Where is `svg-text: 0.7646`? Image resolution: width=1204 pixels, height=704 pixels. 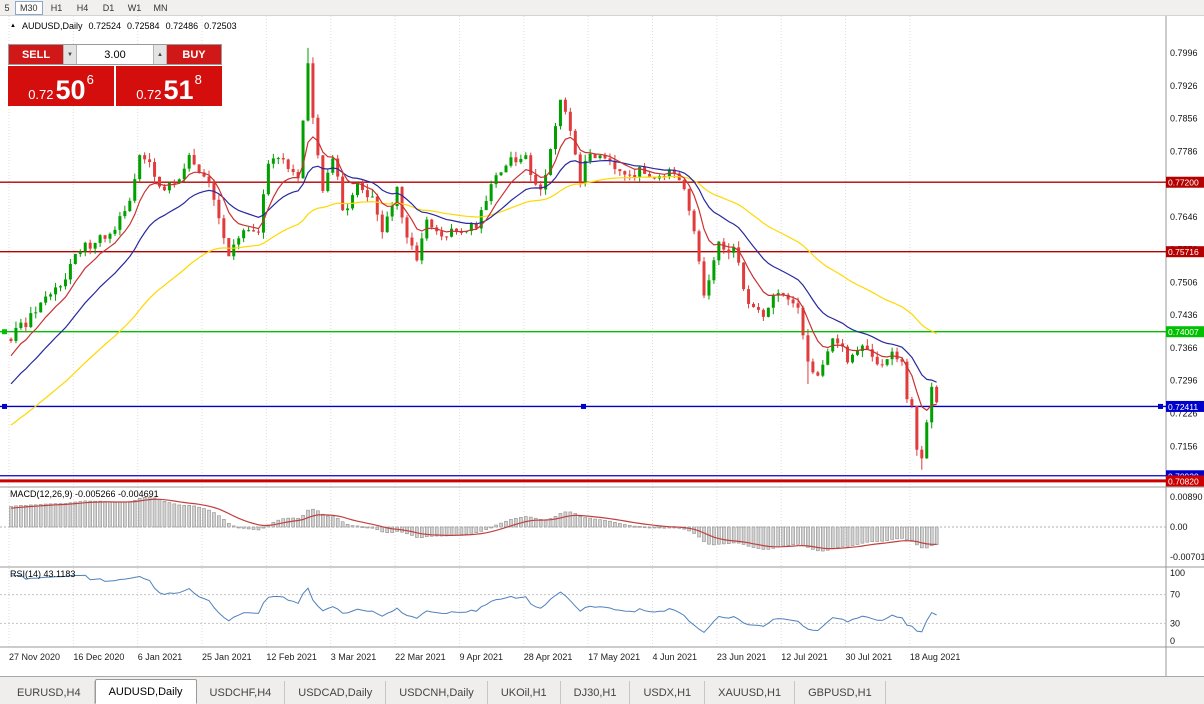
svg-text: 0.7646 is located at coordinates (1184, 217).